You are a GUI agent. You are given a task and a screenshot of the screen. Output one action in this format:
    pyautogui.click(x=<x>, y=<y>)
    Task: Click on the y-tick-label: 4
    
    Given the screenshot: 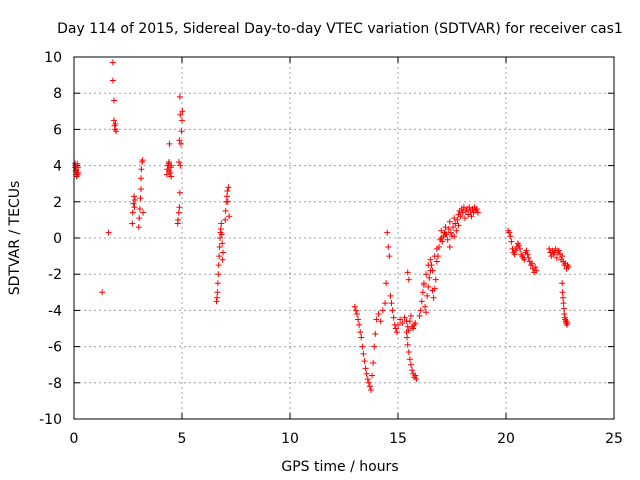 What is the action you would take?
    pyautogui.click(x=57, y=167)
    